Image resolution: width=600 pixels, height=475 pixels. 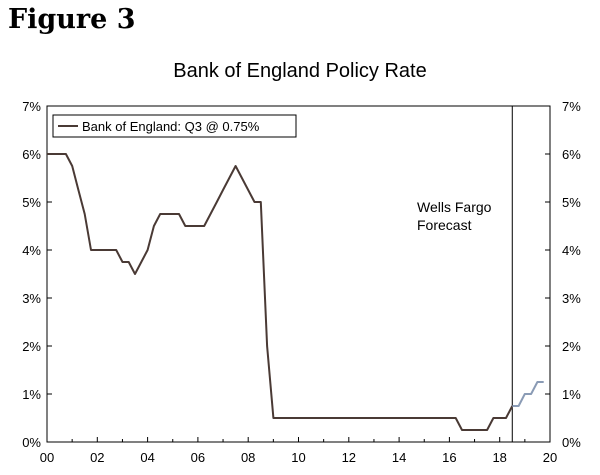 I want to click on legend: Bank of England: Q3 @ 0.75%, so click(x=174, y=126).